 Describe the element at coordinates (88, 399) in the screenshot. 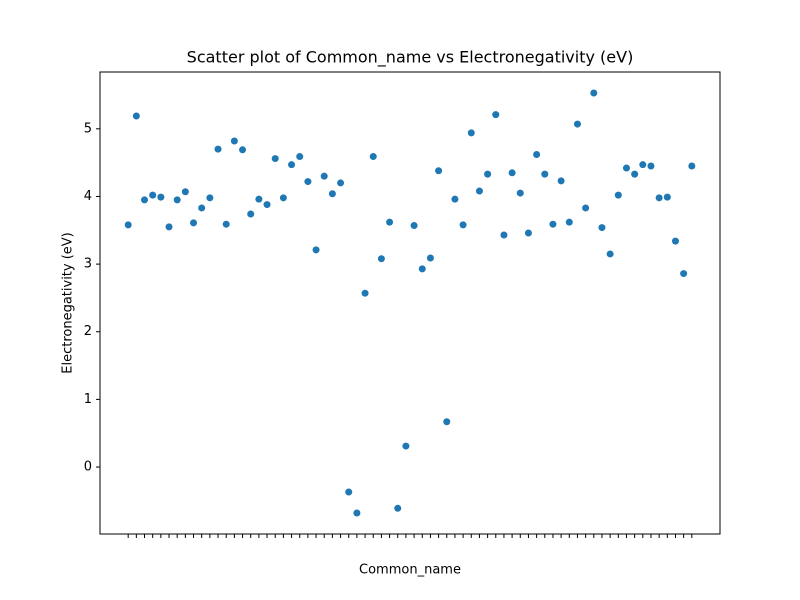

I see `y-tick-label: 1` at that location.